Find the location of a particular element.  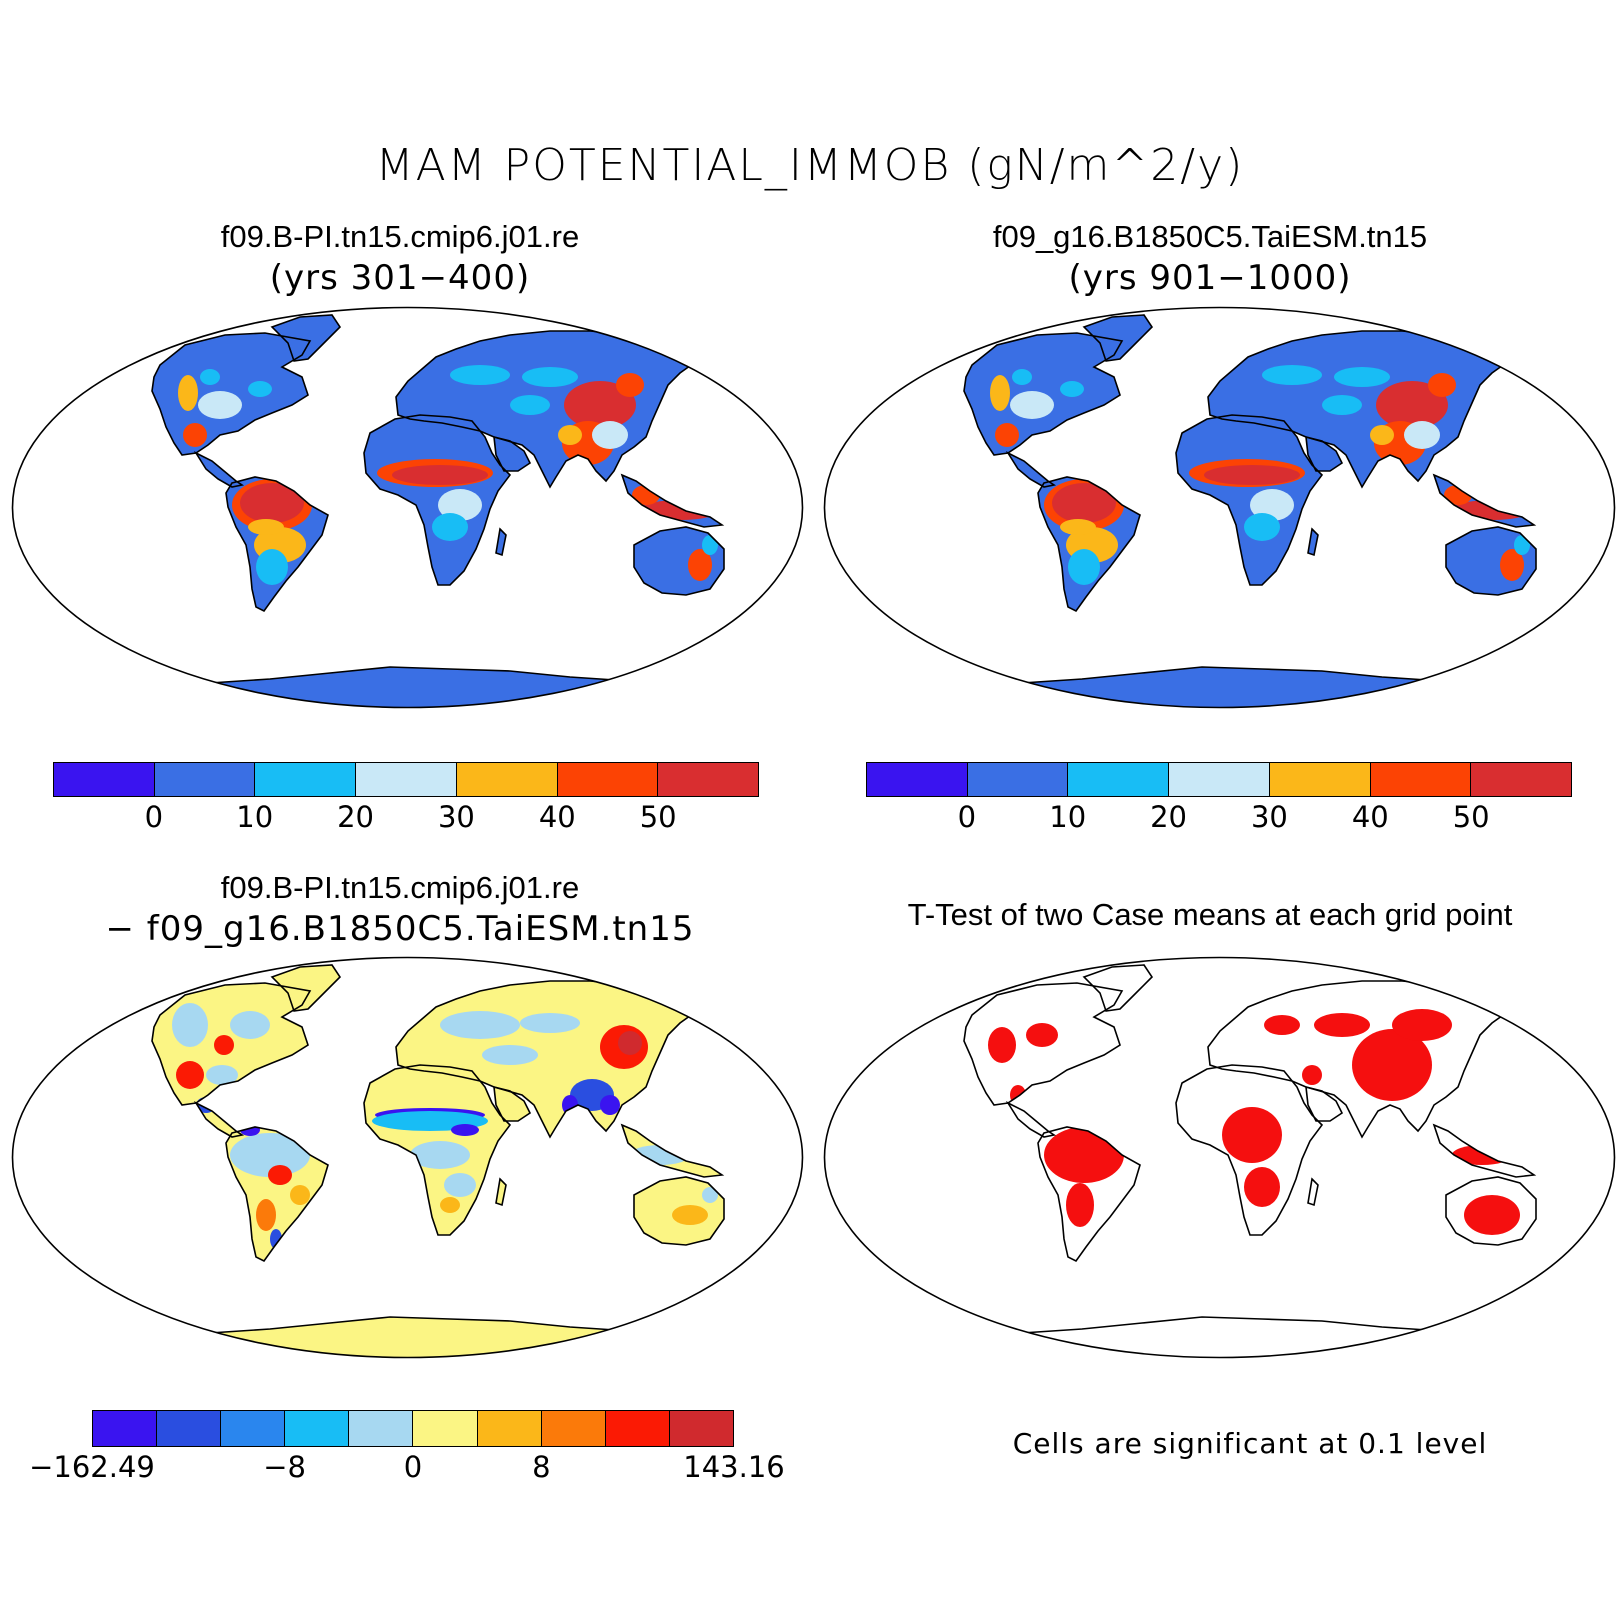

coastline-australia is located at coordinates (679, 1211).